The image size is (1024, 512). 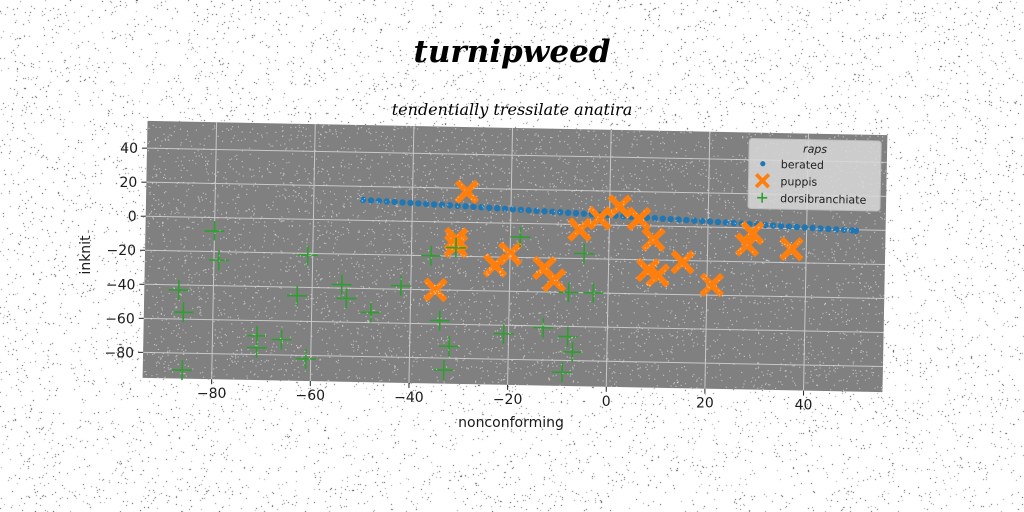 What do you see at coordinates (512, 109) in the screenshot?
I see `chart-title: tendentially tressilate anatira` at bounding box center [512, 109].